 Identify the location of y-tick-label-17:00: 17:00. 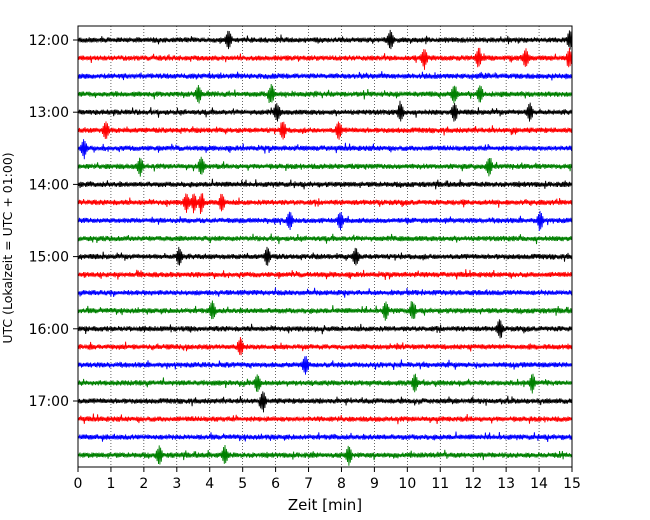
(49, 402).